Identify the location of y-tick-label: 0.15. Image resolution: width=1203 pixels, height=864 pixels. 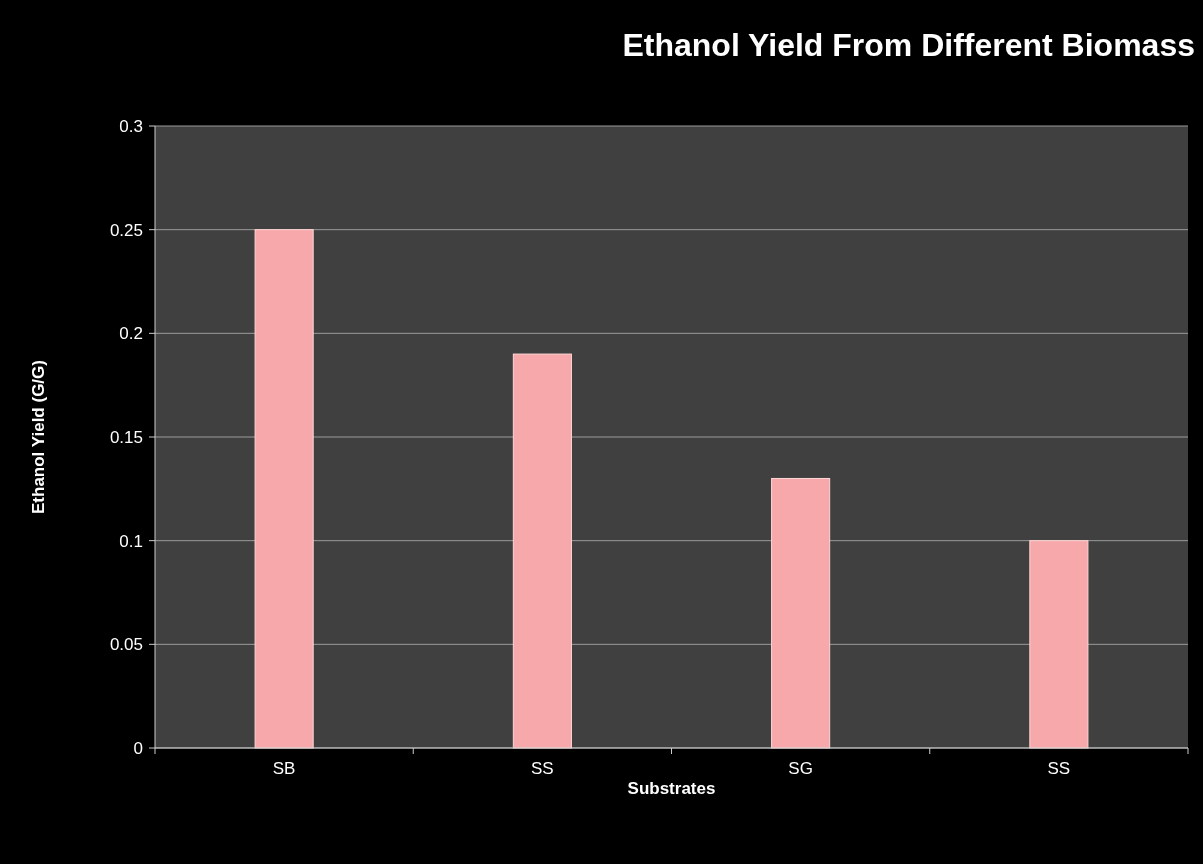
(126, 437).